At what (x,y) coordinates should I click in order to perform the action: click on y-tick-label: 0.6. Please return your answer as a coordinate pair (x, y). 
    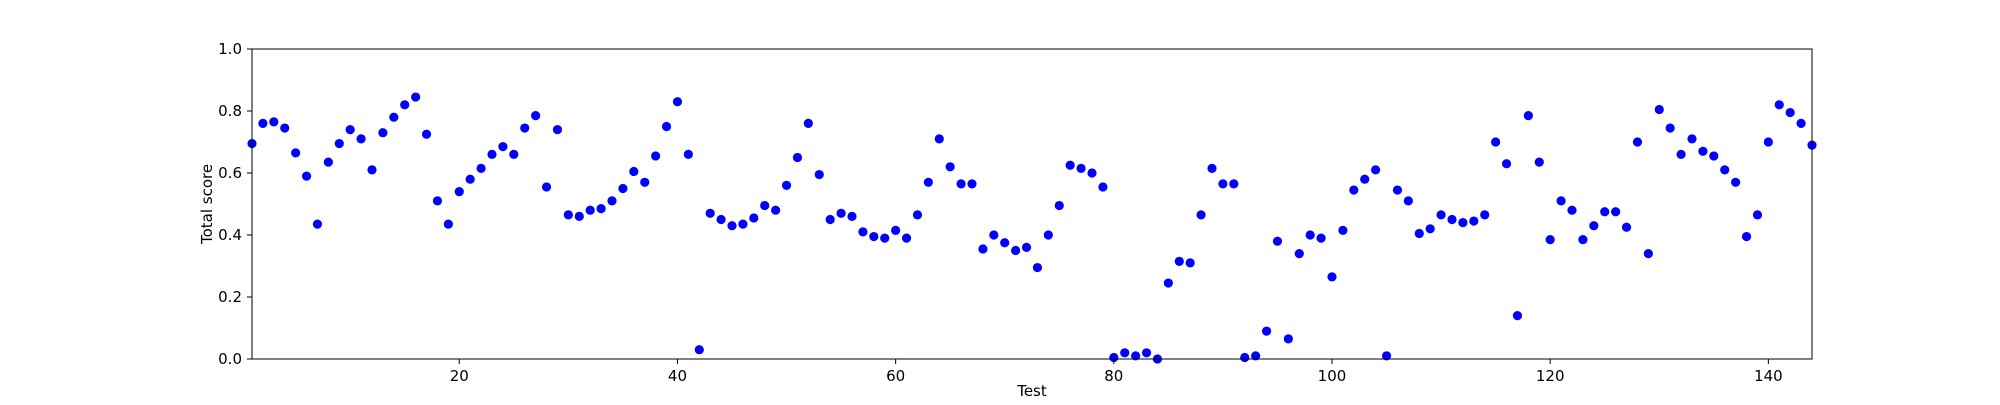
    Looking at the image, I should click on (230, 173).